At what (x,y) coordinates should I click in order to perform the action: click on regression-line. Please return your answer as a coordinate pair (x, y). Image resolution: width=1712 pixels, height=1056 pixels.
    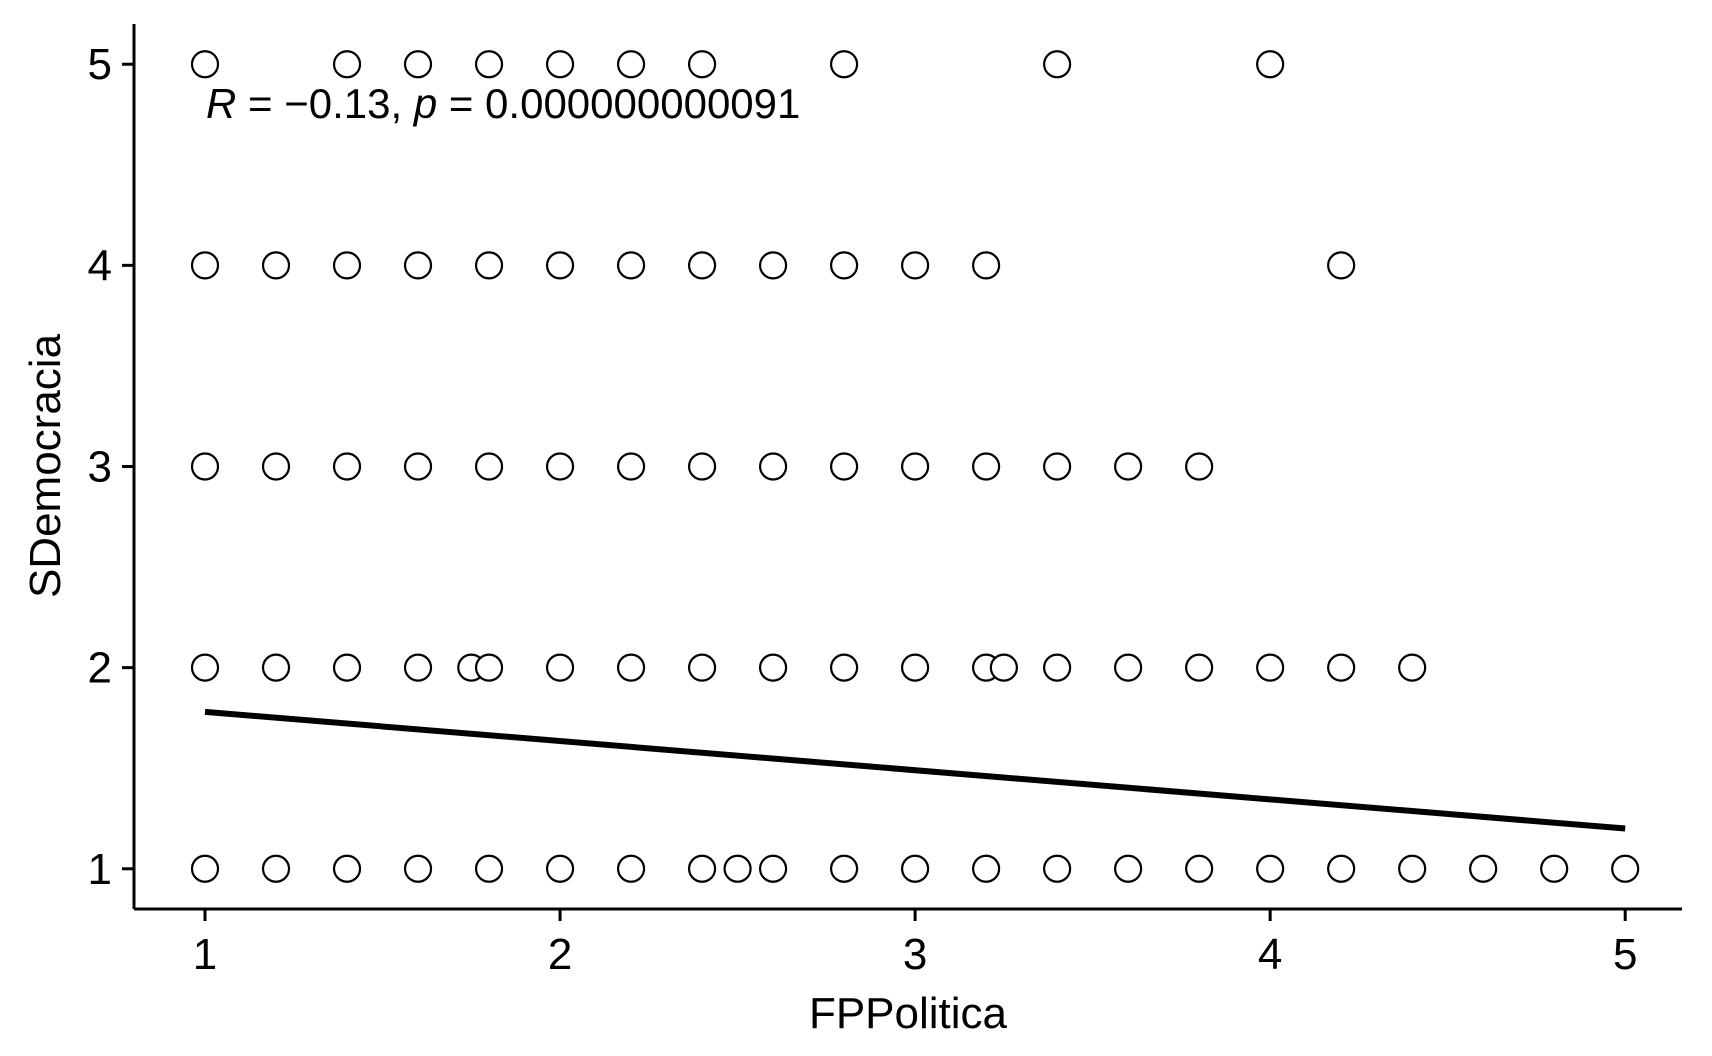
    Looking at the image, I should click on (915, 770).